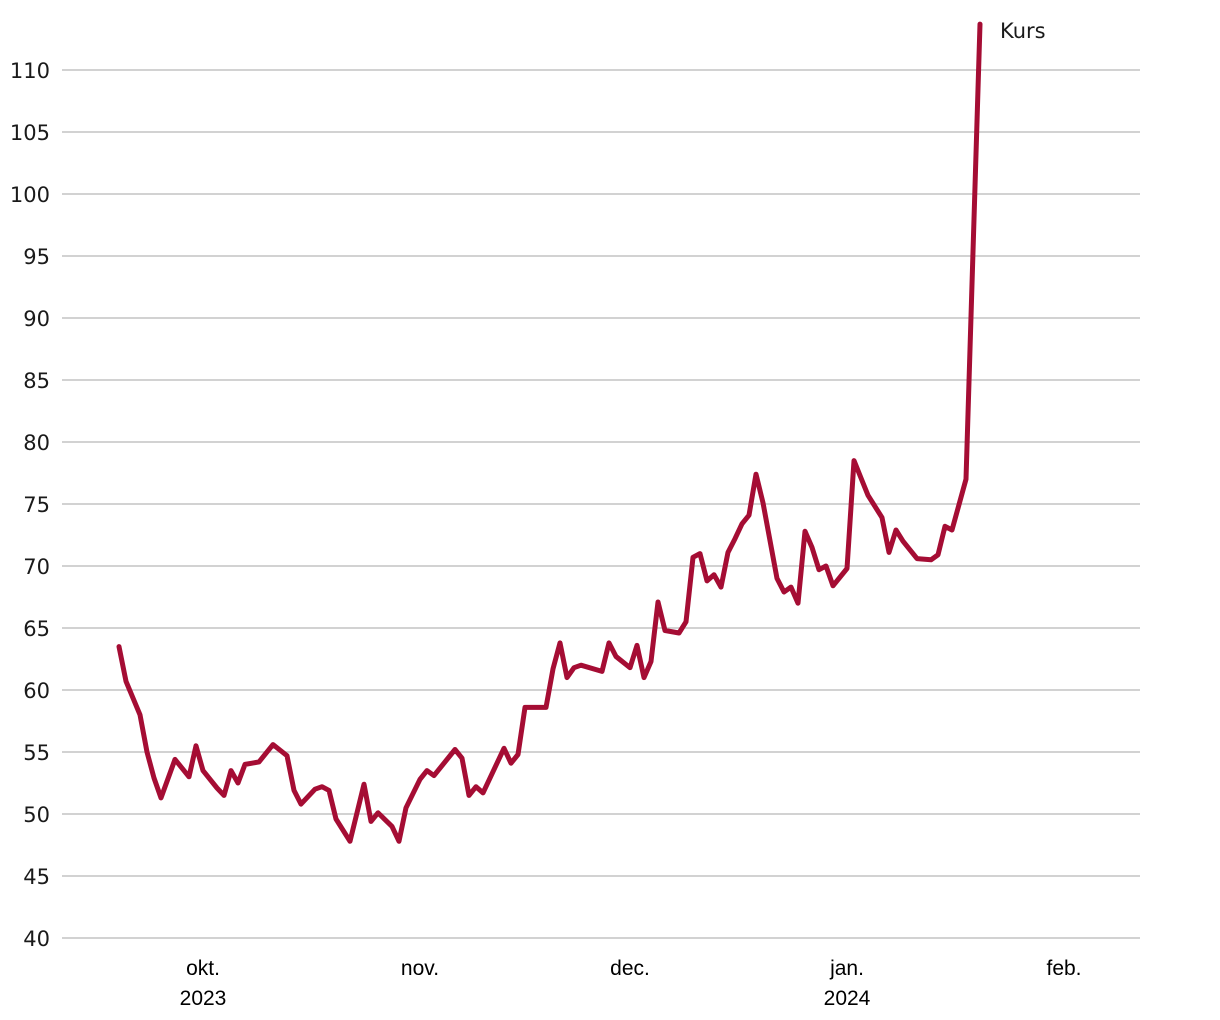 The image size is (1220, 1020). I want to click on y-tick-label: 90, so click(36, 319).